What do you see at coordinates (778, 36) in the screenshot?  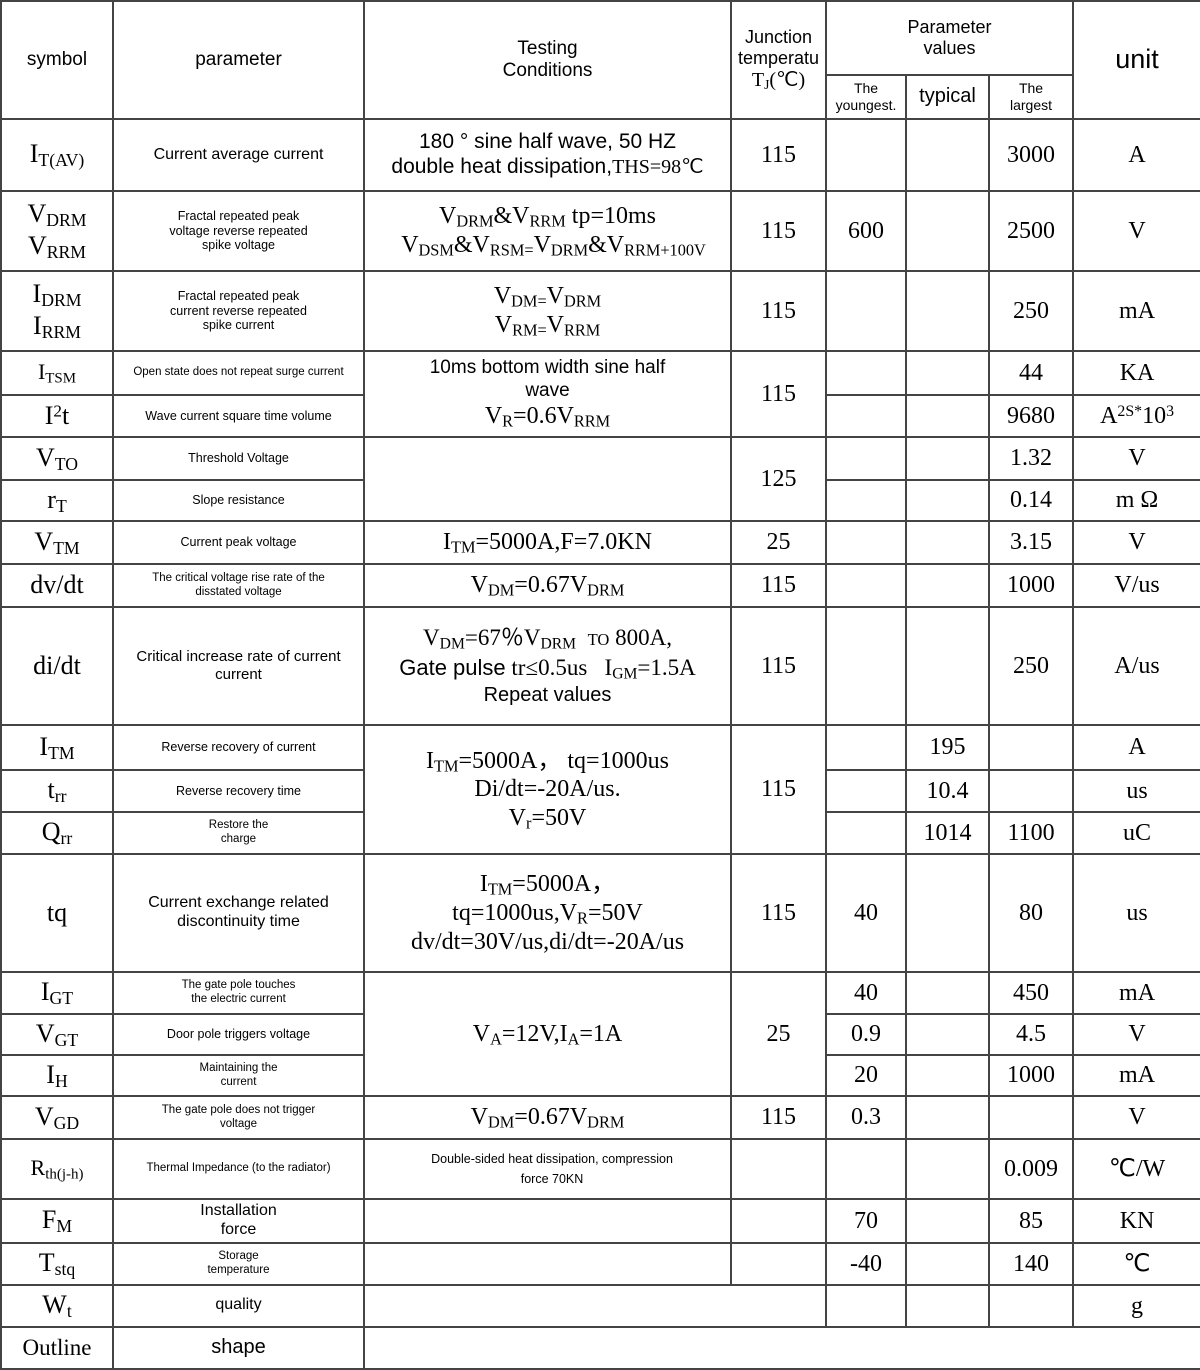 I see `header-junction-line1: Junction` at bounding box center [778, 36].